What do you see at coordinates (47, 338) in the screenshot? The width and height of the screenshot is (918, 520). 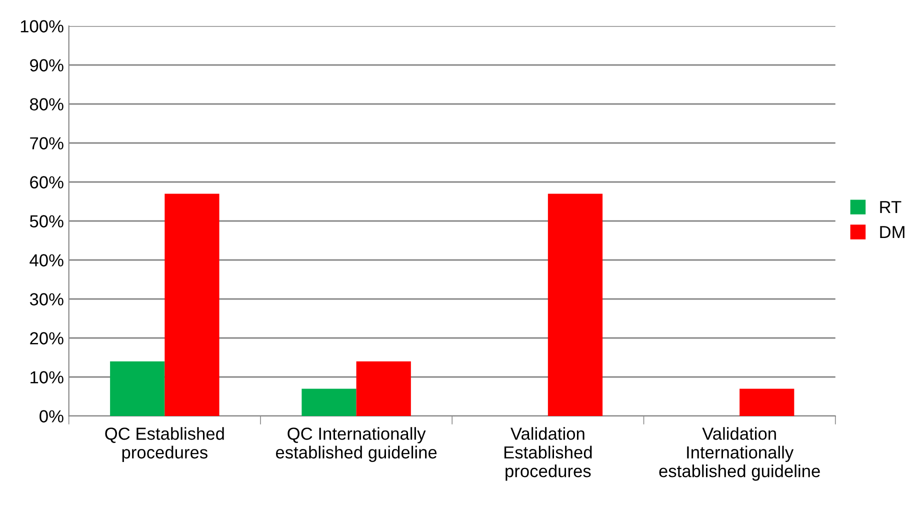 I see `y-tick-label: 20%` at bounding box center [47, 338].